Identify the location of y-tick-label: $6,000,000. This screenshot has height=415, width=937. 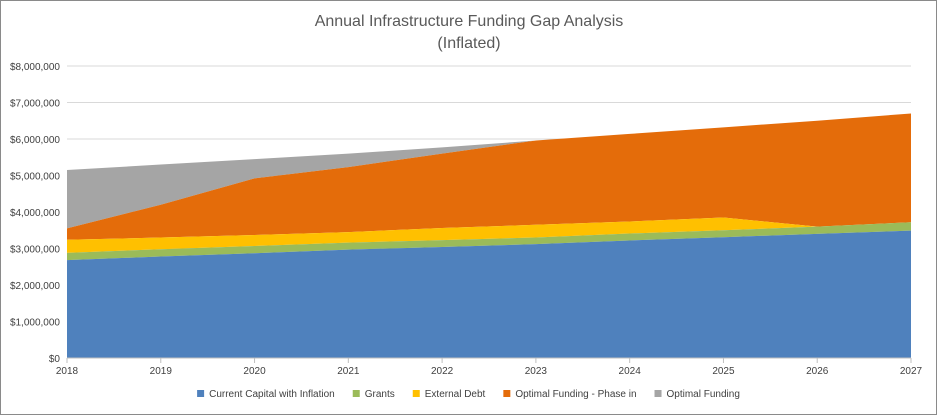
(35, 140).